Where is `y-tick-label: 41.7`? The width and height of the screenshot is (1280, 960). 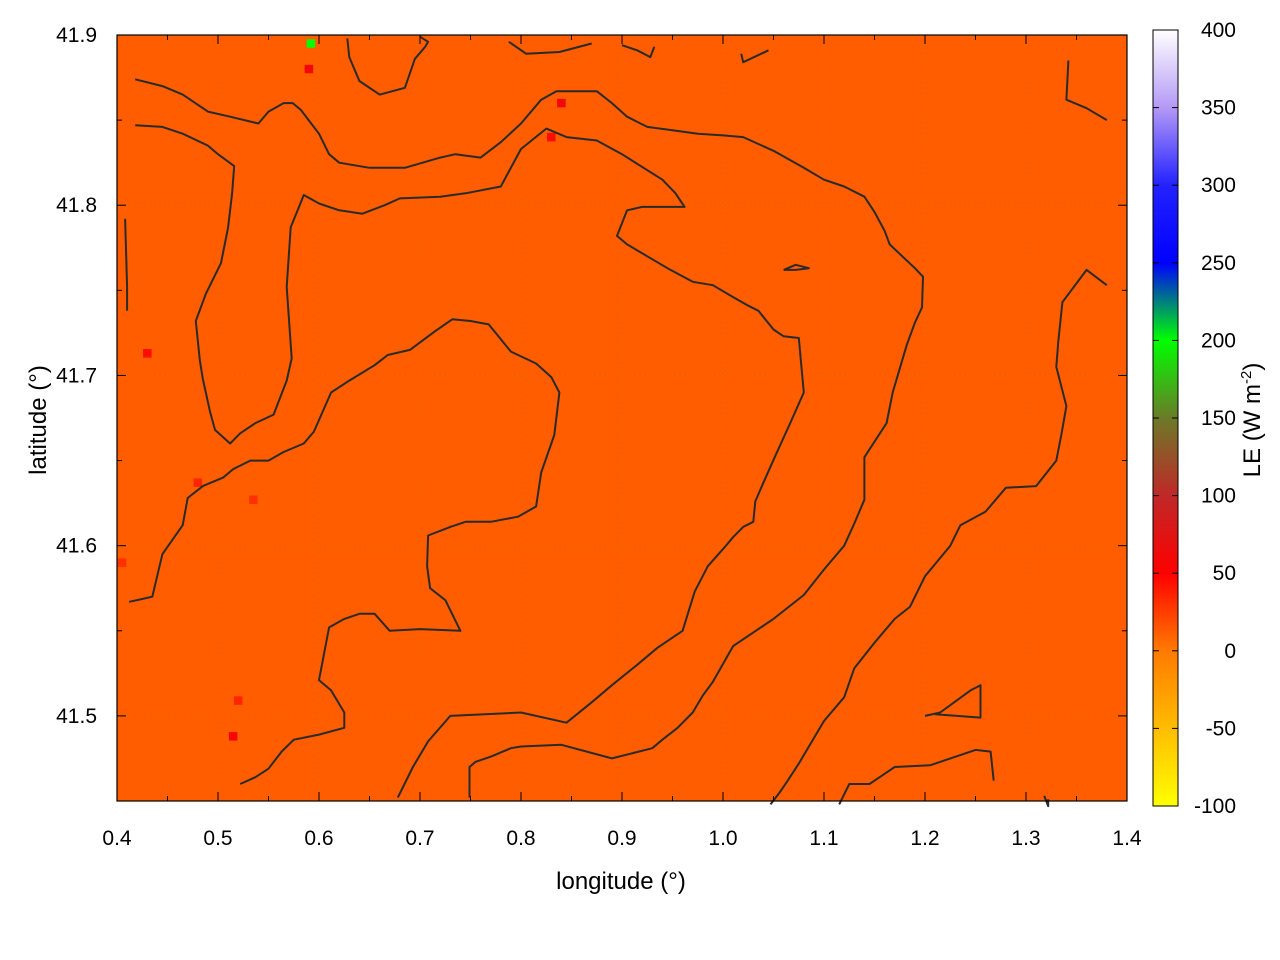
y-tick-label: 41.7 is located at coordinates (76, 375).